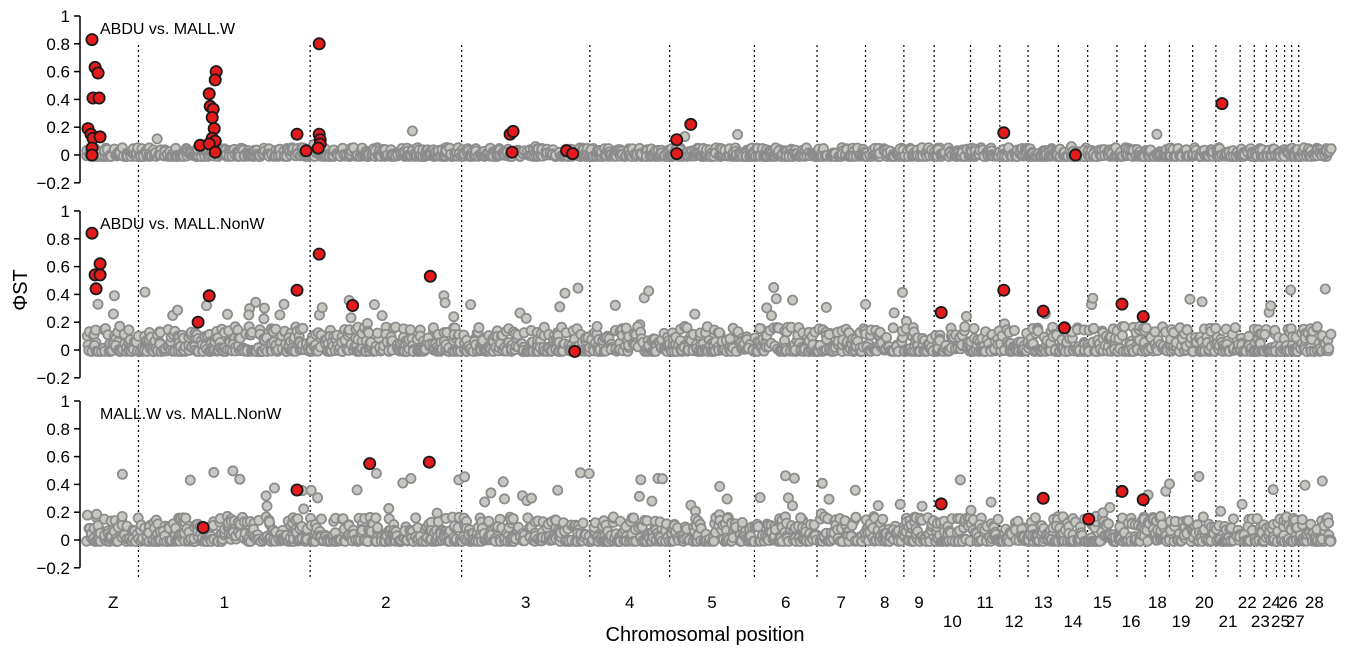 The width and height of the screenshot is (1346, 652). What do you see at coordinates (58, 72) in the screenshot?
I see `y-tick-label: 0.6` at bounding box center [58, 72].